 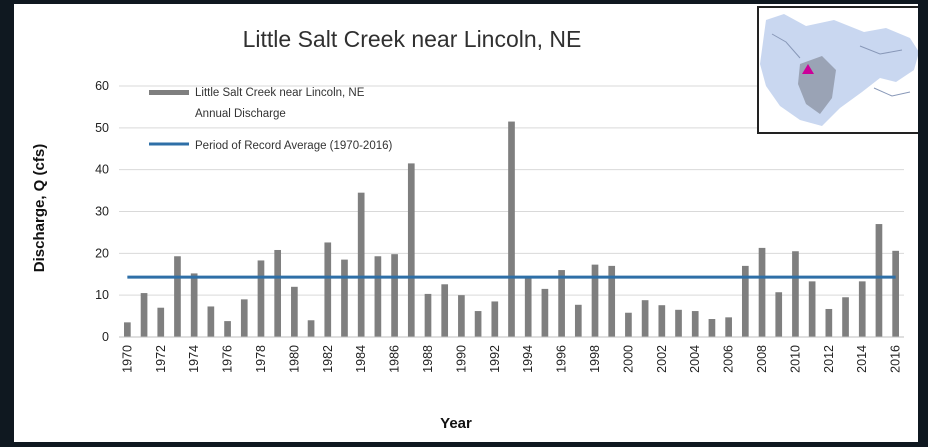 What do you see at coordinates (412, 39) in the screenshot?
I see `chart-title: Little Salt Creek near Lincoln, NE` at bounding box center [412, 39].